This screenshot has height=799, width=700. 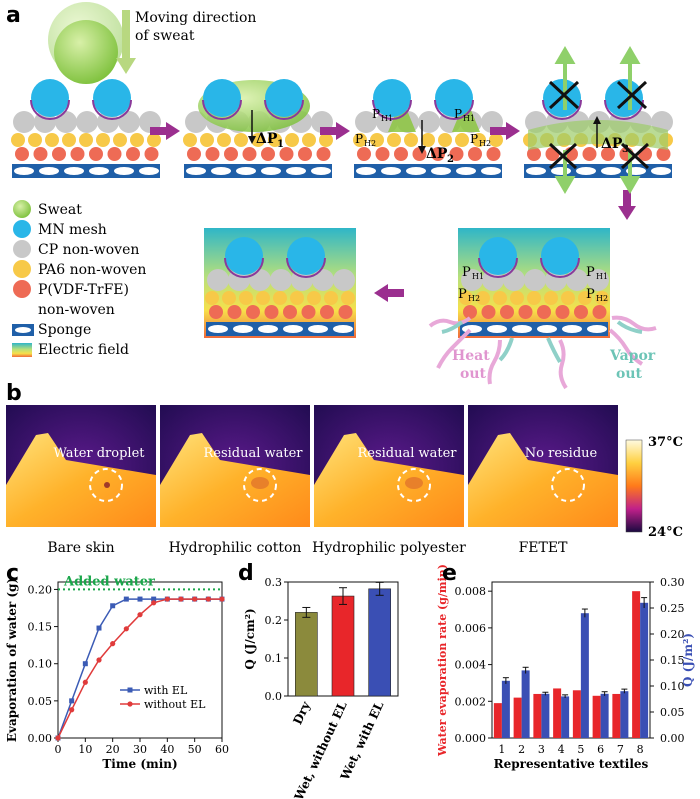 I want to click on ph2-s5-right-label: P, so click(x=590, y=294).